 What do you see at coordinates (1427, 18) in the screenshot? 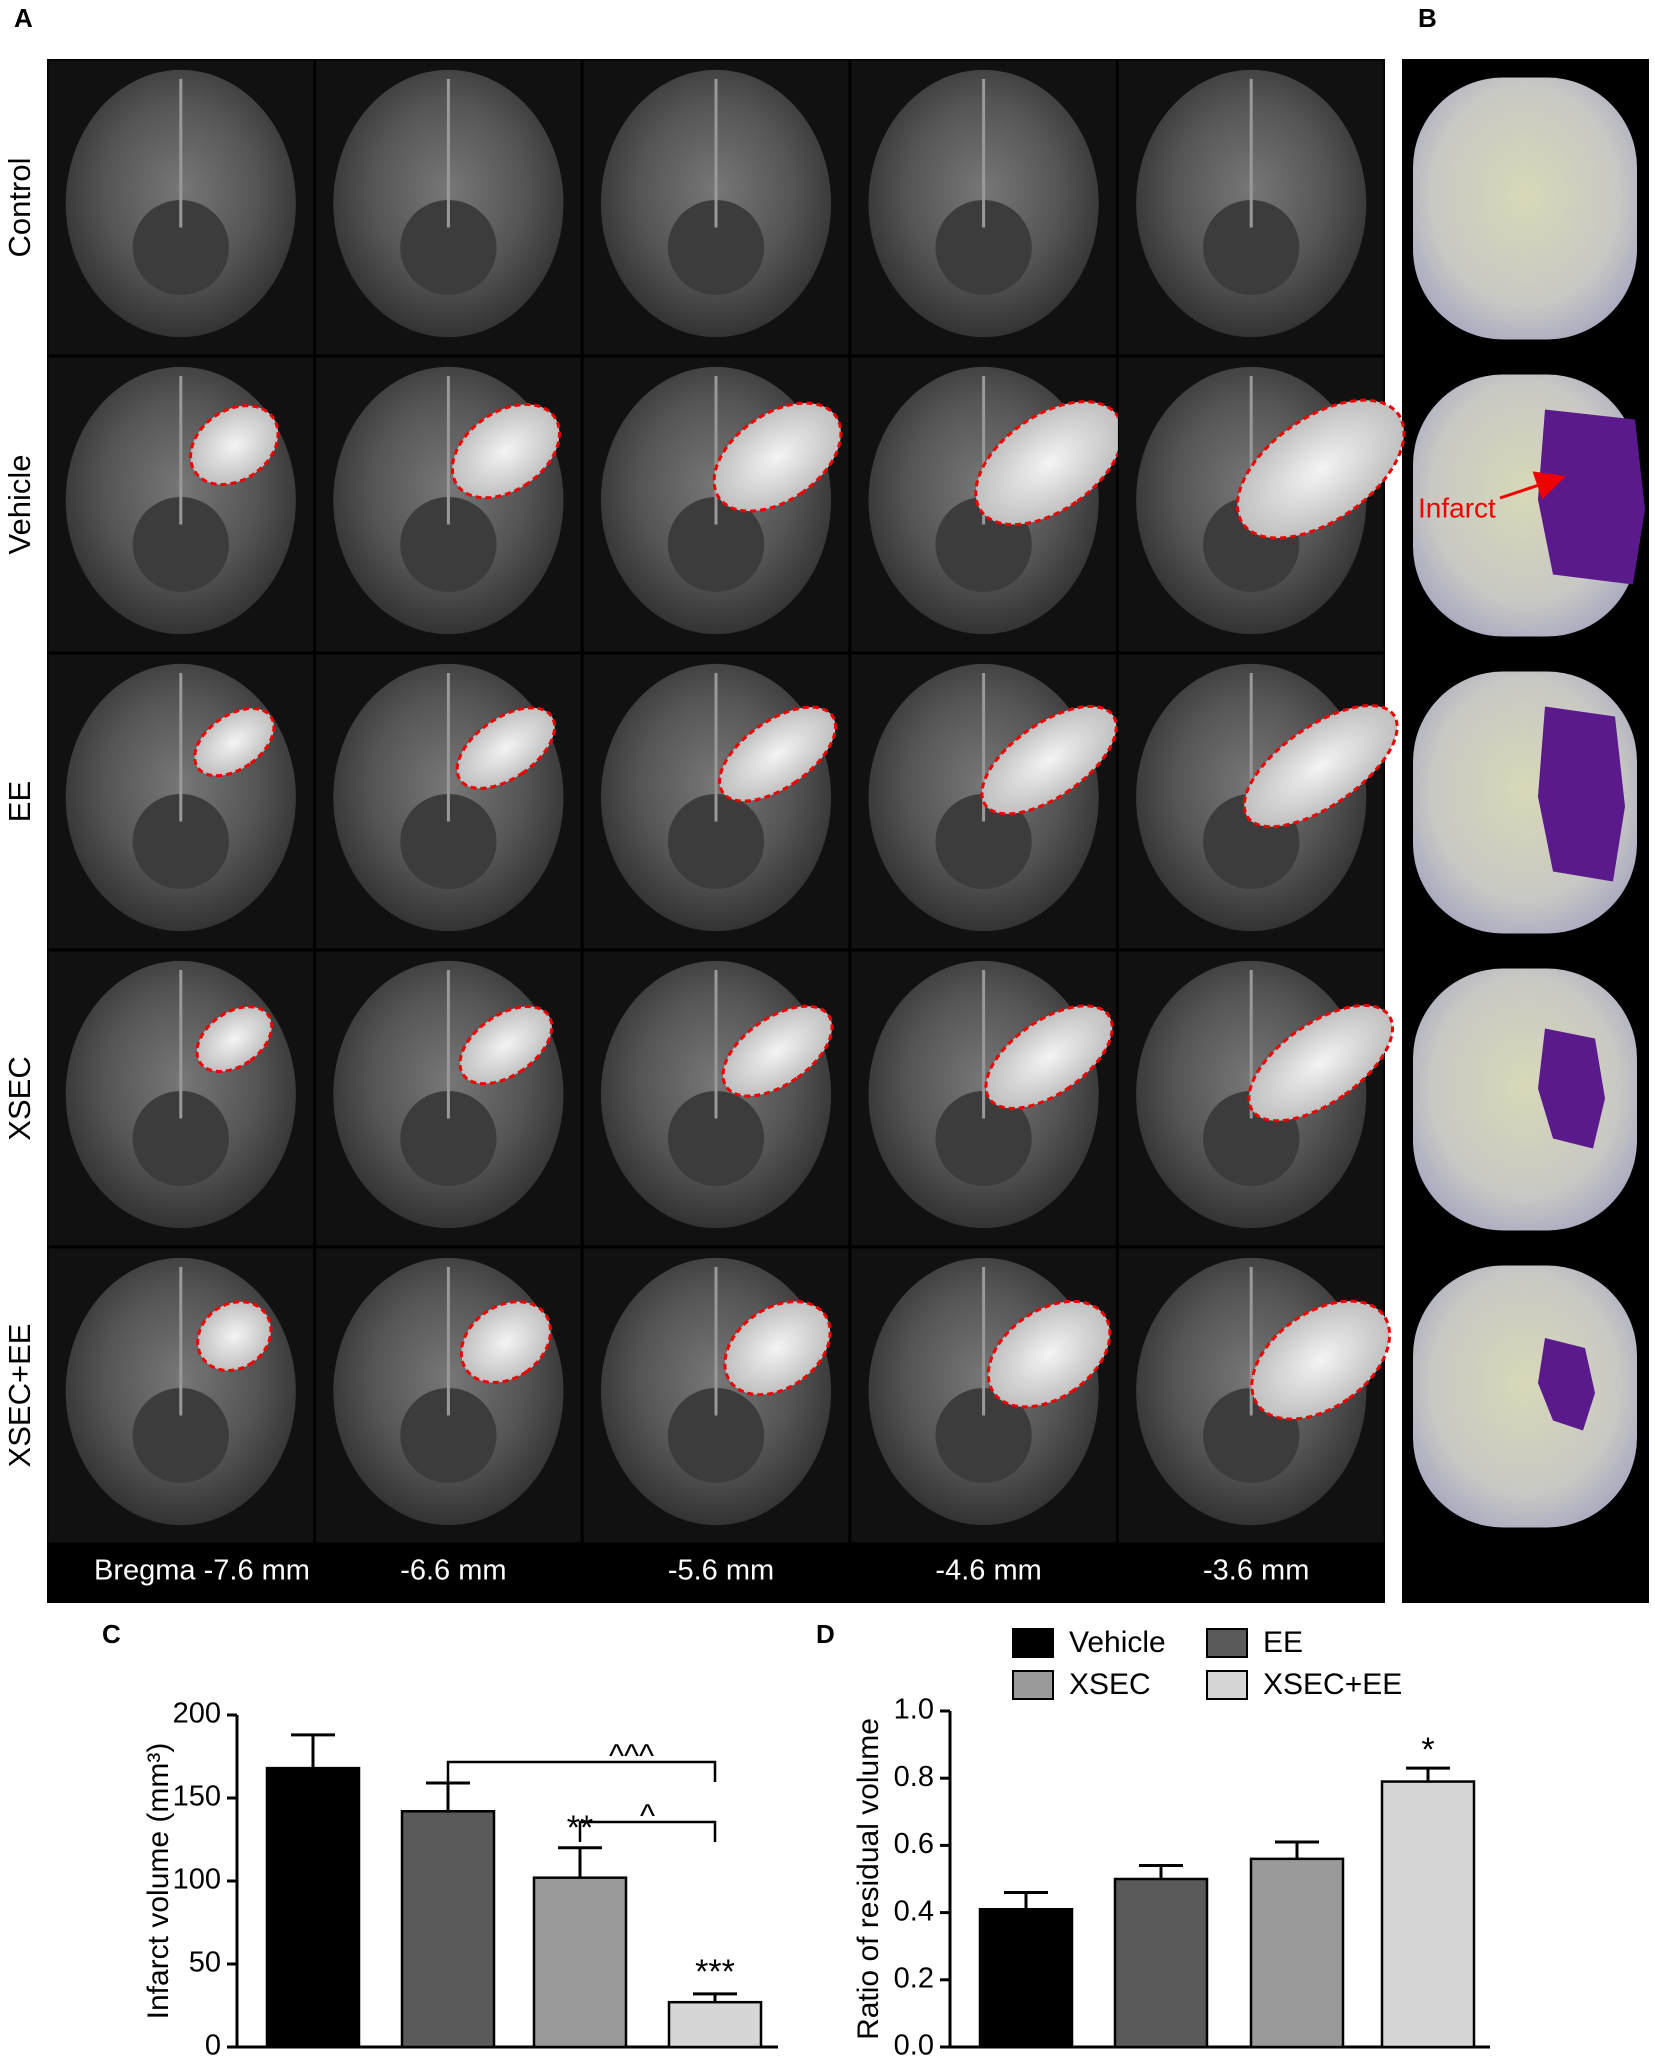
I see `panel-label: B` at bounding box center [1427, 18].